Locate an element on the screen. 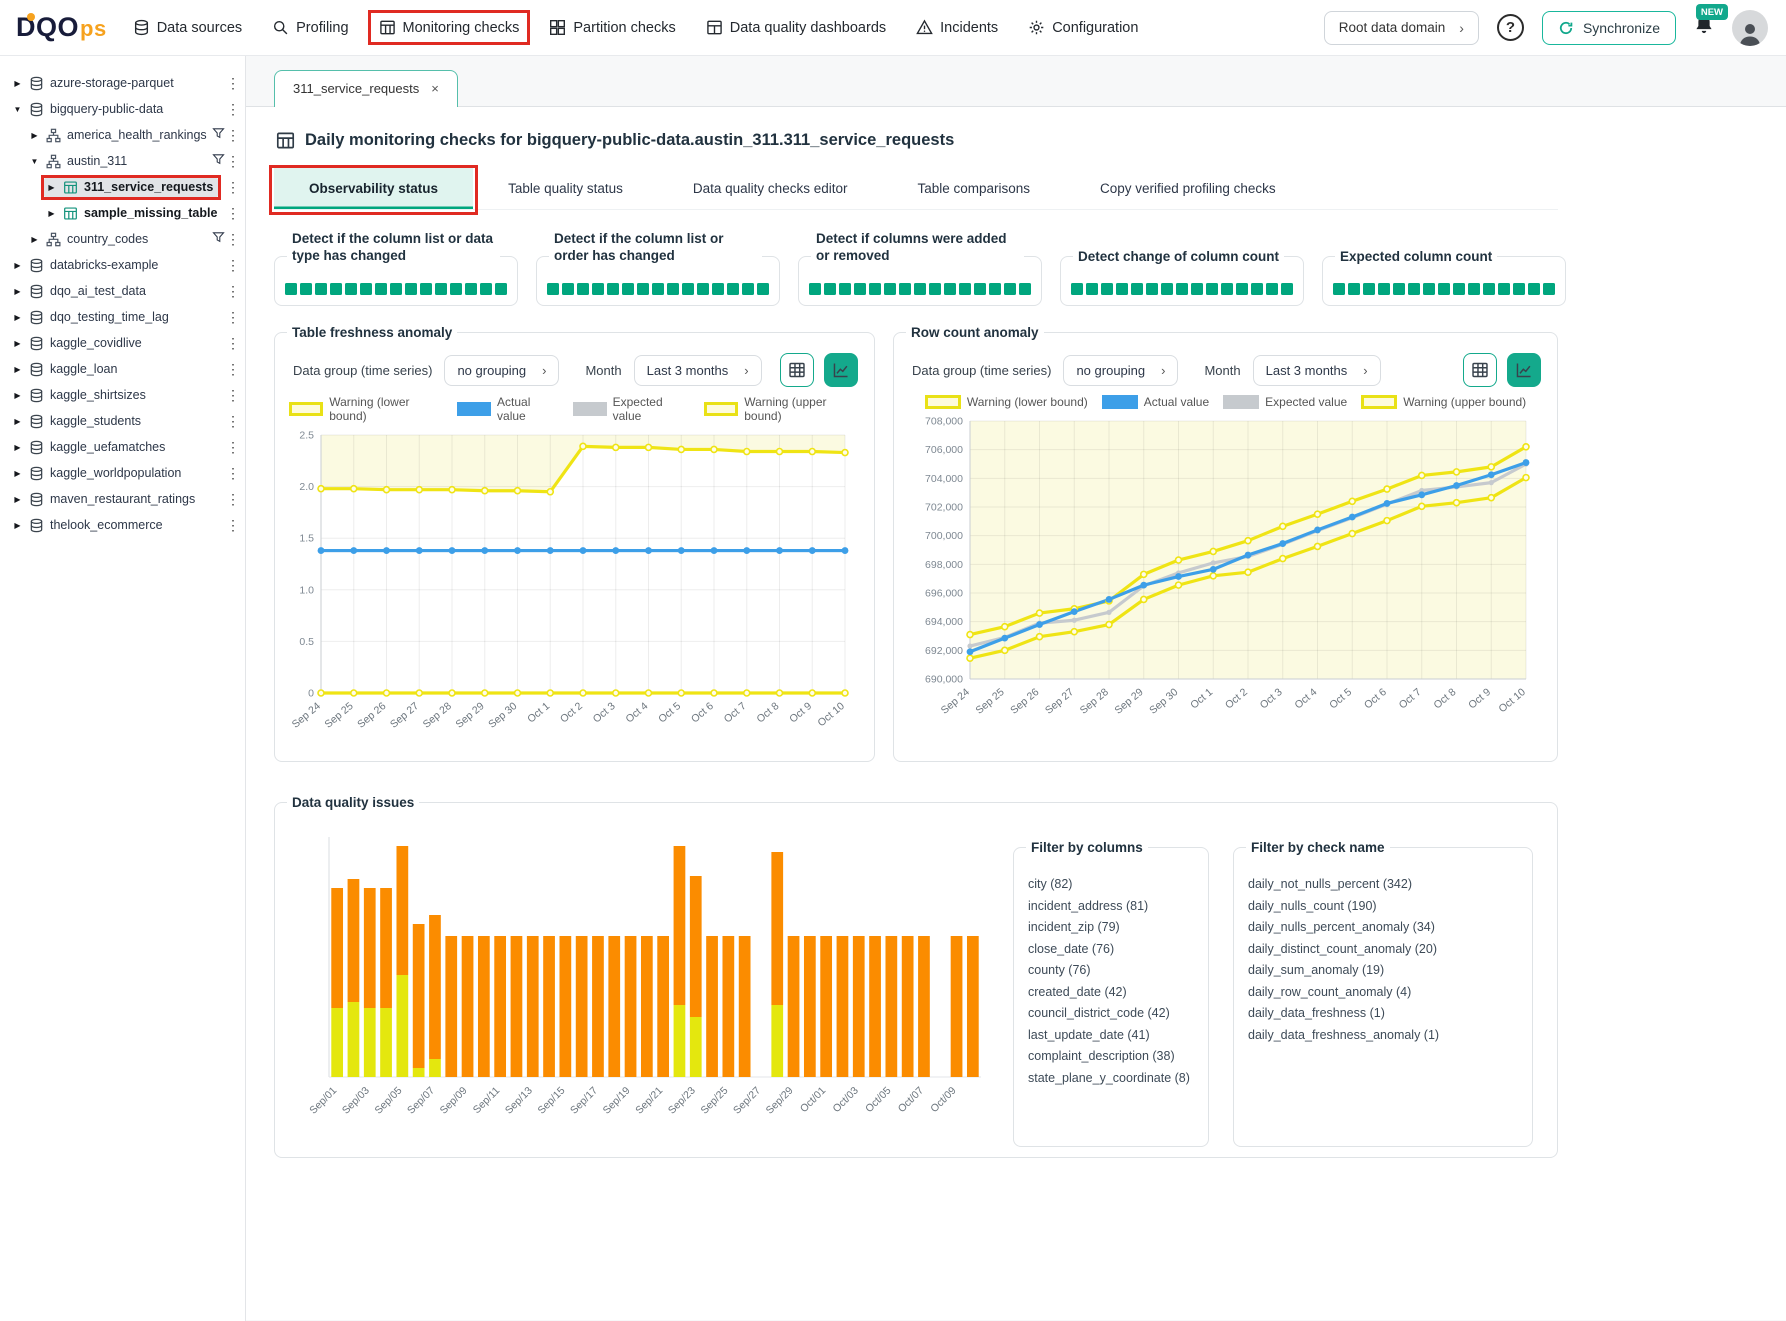  tree-item-maven-restaurant-ratings: ▶ maven_restaurant_ratings ⋮ is located at coordinates (122, 499).